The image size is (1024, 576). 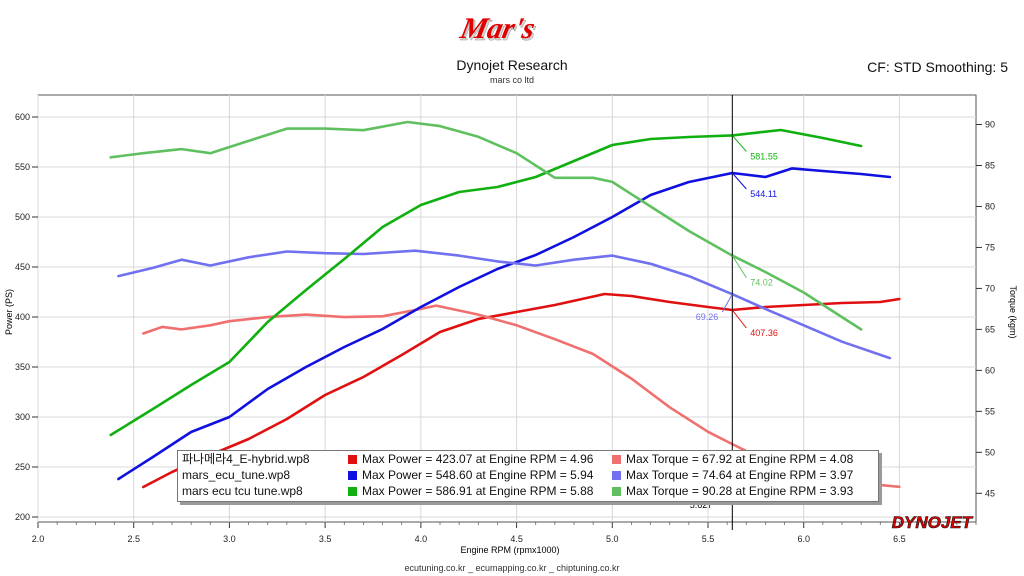 I want to click on legend-run-name: mars ecu tcu tune.wp8, so click(x=242, y=491).